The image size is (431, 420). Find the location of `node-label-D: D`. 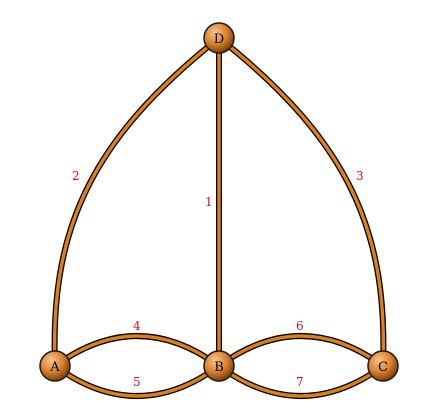

node-label-D: D is located at coordinates (219, 39).